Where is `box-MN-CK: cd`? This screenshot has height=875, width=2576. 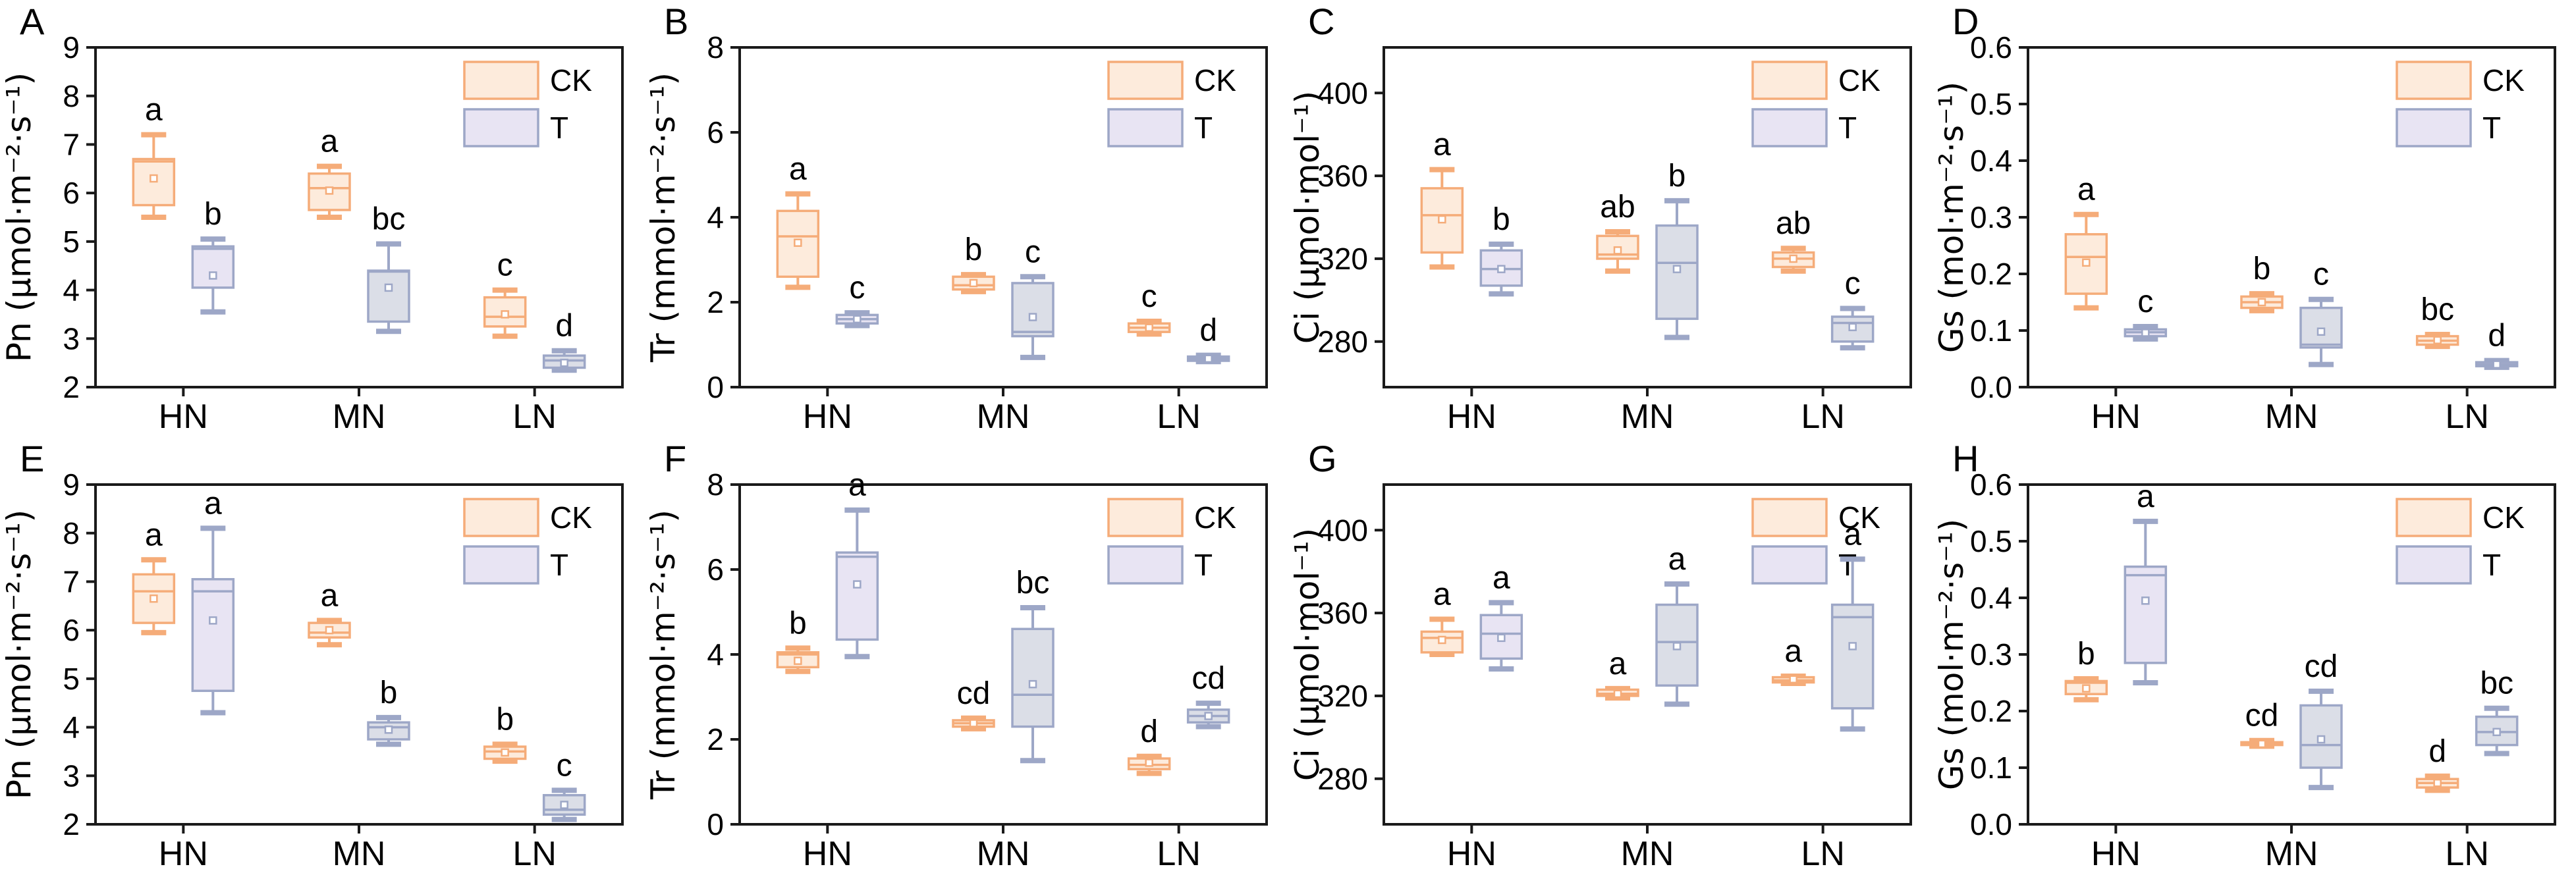
box-MN-CK: cd is located at coordinates (2262, 724).